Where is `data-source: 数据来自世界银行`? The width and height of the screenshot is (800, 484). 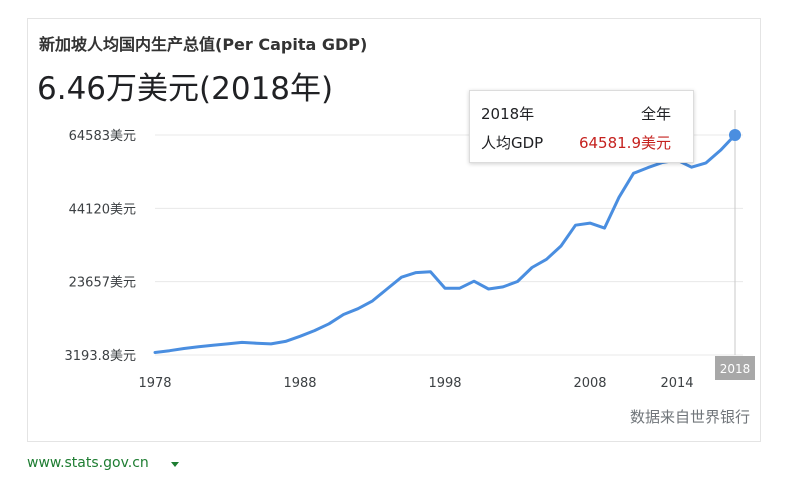
data-source: 数据来自世界银行 is located at coordinates (689, 417).